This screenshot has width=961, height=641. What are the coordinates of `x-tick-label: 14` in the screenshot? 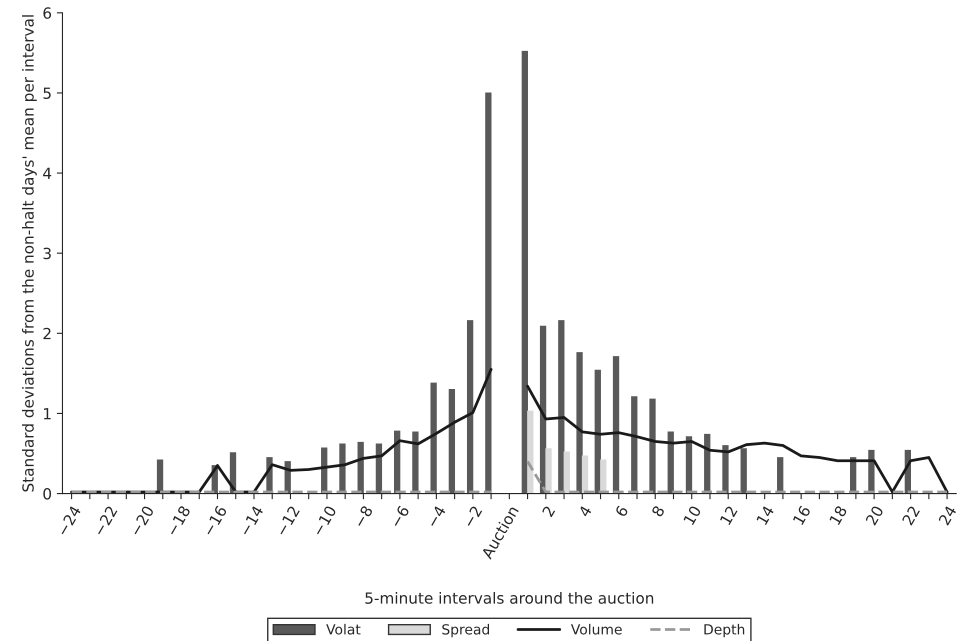 It's located at (765, 515).